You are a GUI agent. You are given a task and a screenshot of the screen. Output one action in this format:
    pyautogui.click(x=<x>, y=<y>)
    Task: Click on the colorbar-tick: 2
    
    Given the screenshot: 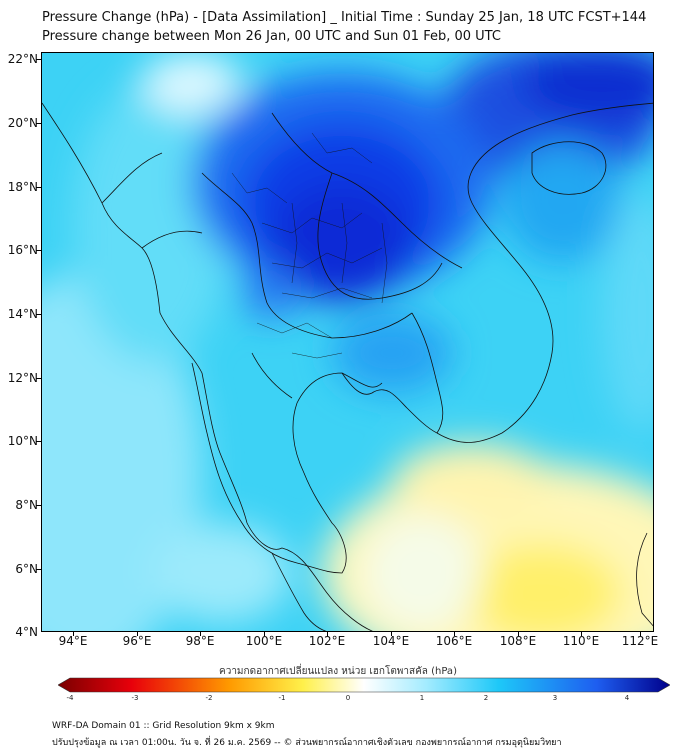 What is the action you would take?
    pyautogui.click(x=486, y=698)
    